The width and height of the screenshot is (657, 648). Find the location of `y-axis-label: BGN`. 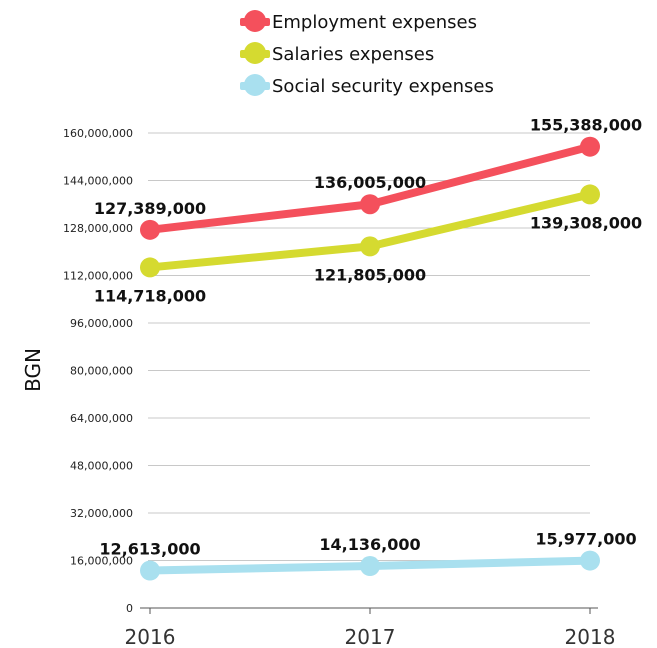

y-axis-label: BGN is located at coordinates (33, 370).